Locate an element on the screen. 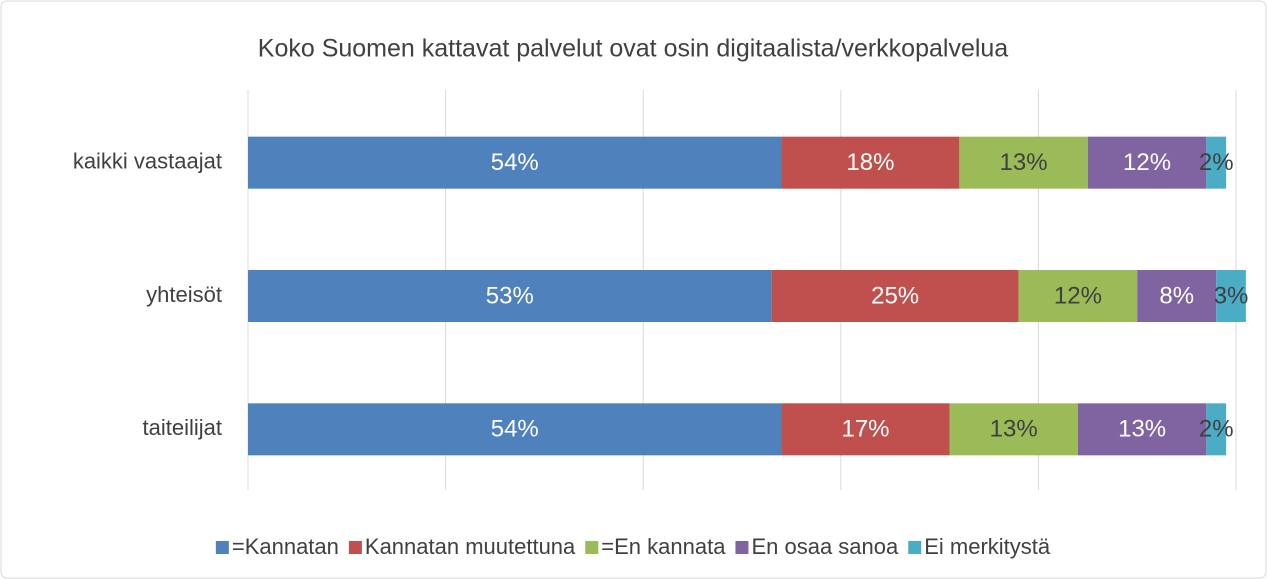 This screenshot has height=579, width=1267. data-label: 3% is located at coordinates (1231, 295).